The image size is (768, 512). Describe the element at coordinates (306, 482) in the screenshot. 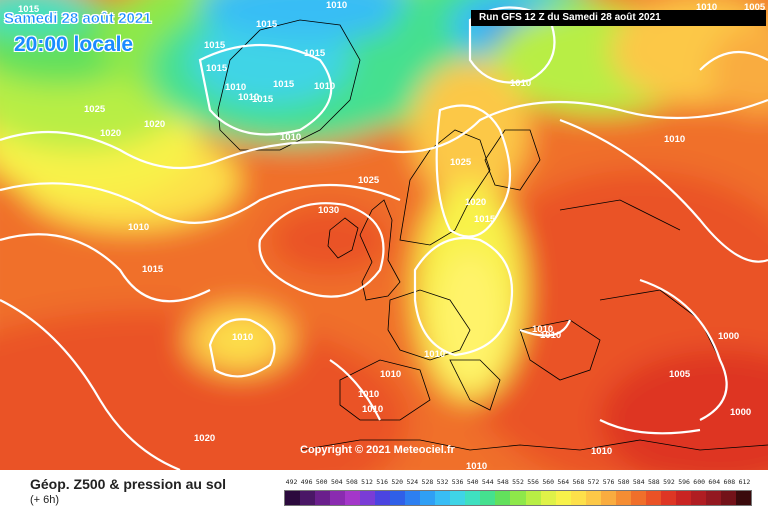

I see `scale-tick-label: 496` at that location.